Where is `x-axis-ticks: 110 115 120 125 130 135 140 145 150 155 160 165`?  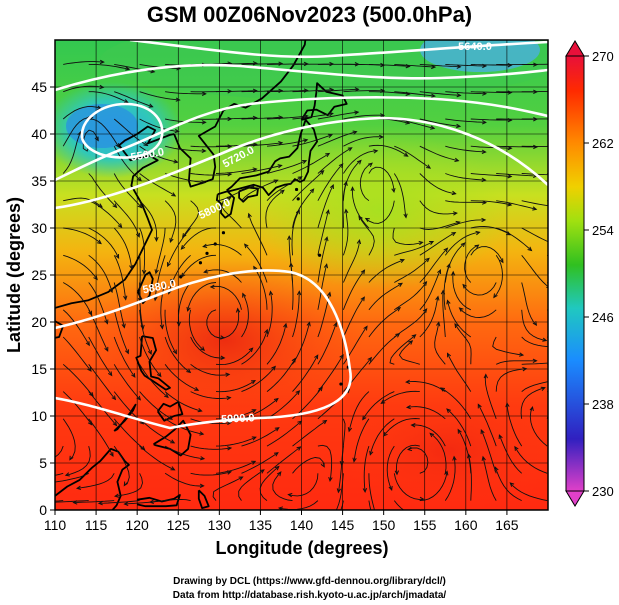 x-axis-ticks: 110 115 120 125 130 135 140 145 150 155 160 165 is located at coordinates (281, 521).